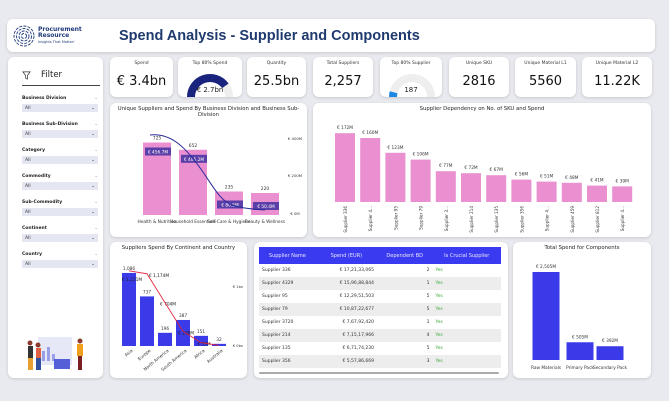 The image size is (669, 401). I want to click on kpi-card: Total Suppliers 2,257, so click(343, 77).